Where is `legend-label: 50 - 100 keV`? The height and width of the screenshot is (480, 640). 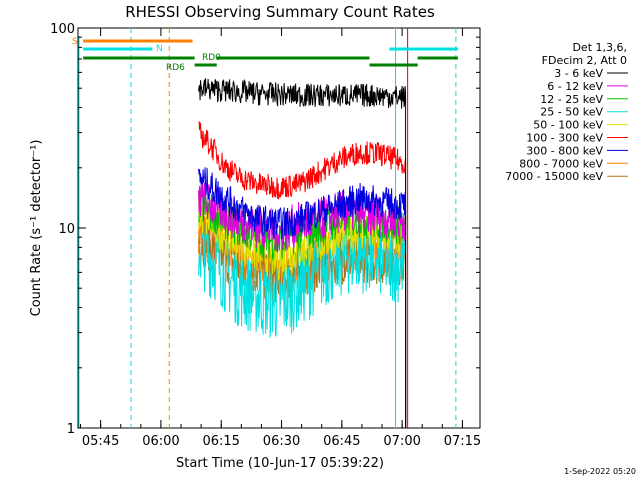 legend-label: 50 - 100 keV is located at coordinates (568, 125).